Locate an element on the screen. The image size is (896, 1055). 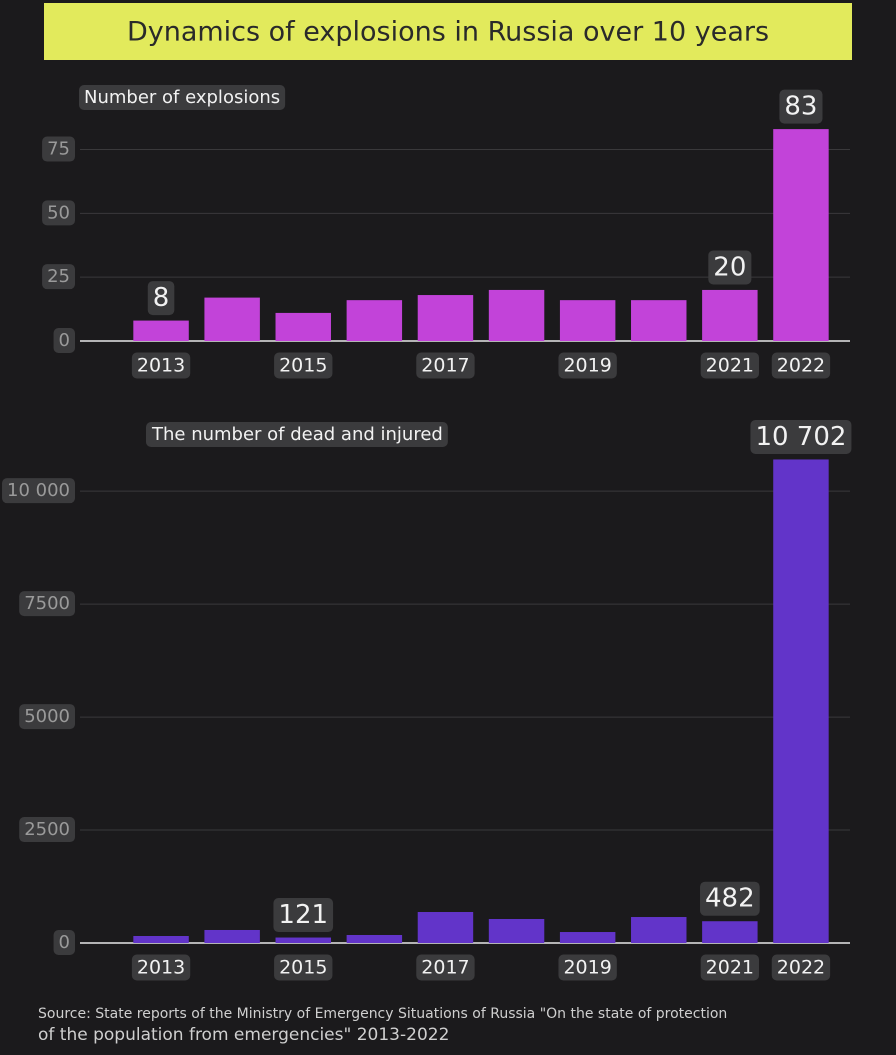
y-tick-label: 2500 is located at coordinates (47, 829).